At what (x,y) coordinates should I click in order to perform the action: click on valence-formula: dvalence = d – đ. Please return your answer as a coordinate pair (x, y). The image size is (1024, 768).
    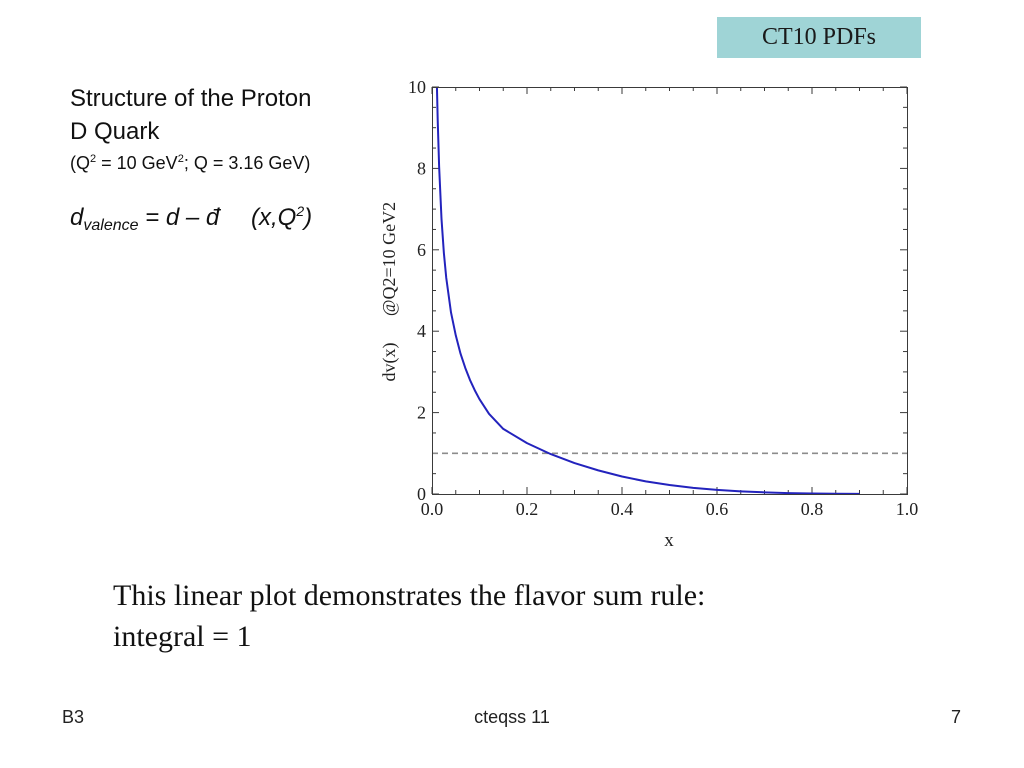
    Looking at the image, I should click on (145, 219).